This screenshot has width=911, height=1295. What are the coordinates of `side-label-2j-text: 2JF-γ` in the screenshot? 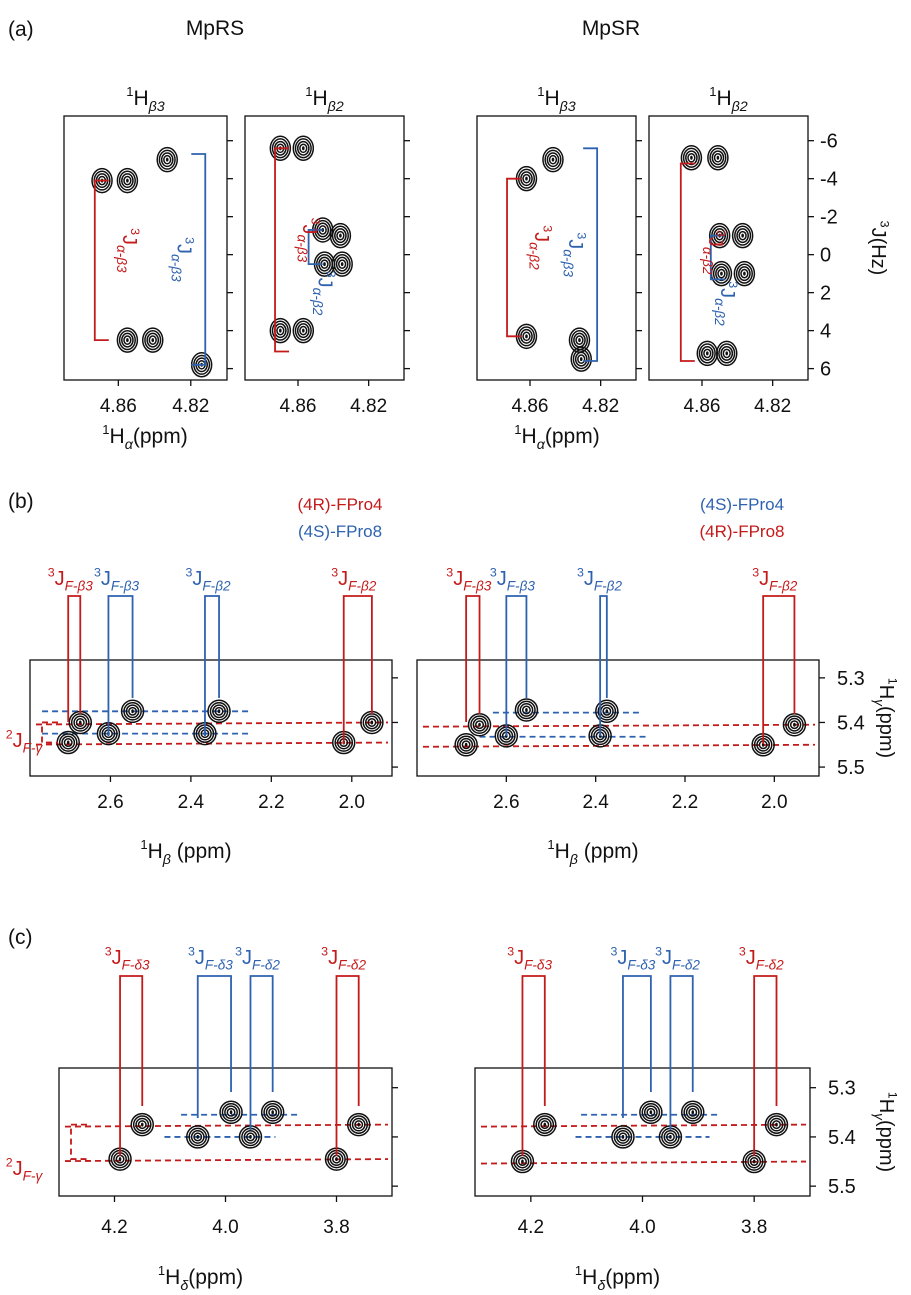 It's located at (25, 1170).